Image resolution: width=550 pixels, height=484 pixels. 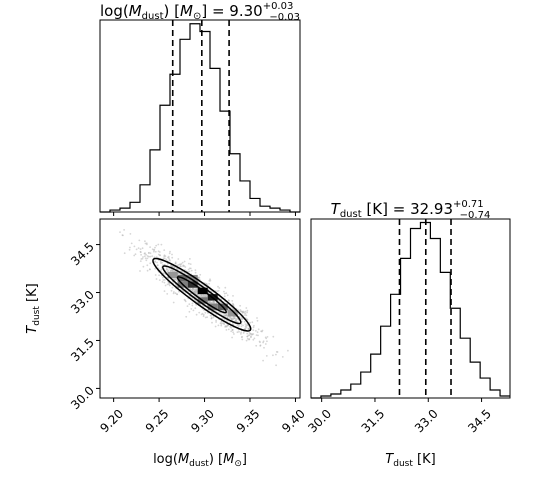 What do you see at coordinates (82, 397) in the screenshot?
I see `joint-yticklabel-0: 30.0` at bounding box center [82, 397].